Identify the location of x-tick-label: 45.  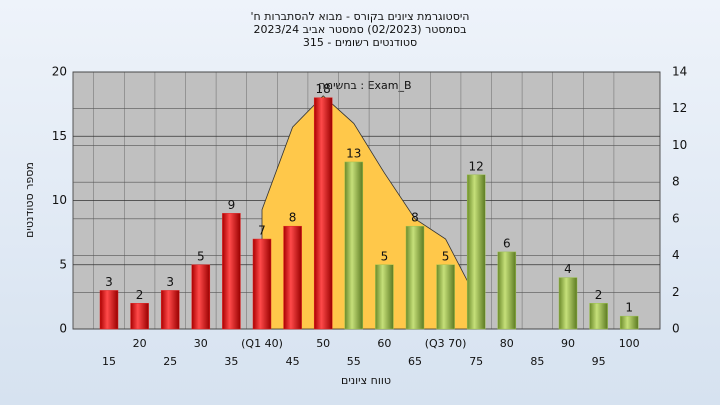
(293, 361).